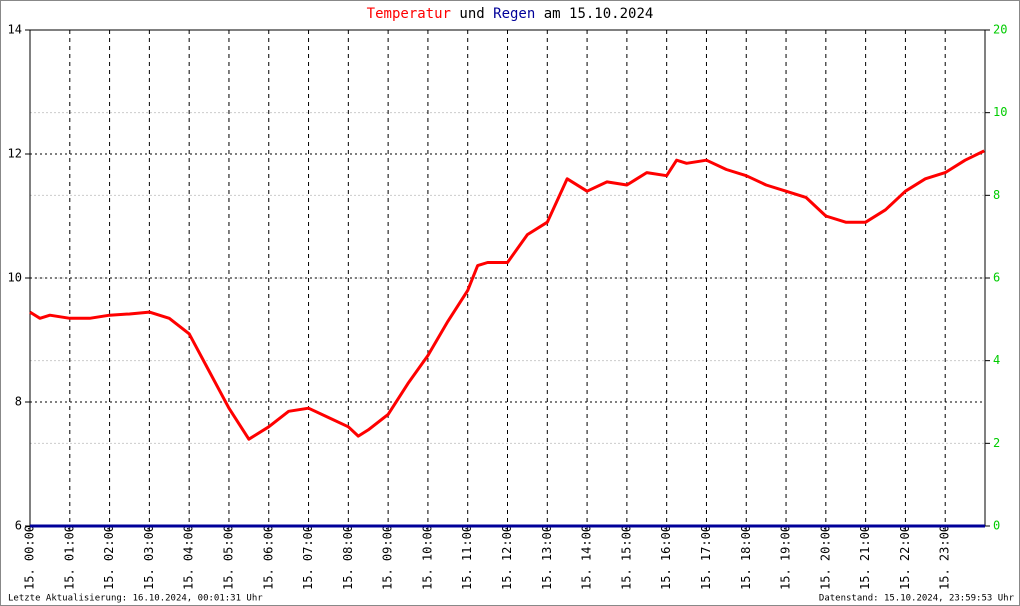  I want to click on x-tick-label: 15. 13:00, so click(547, 557).